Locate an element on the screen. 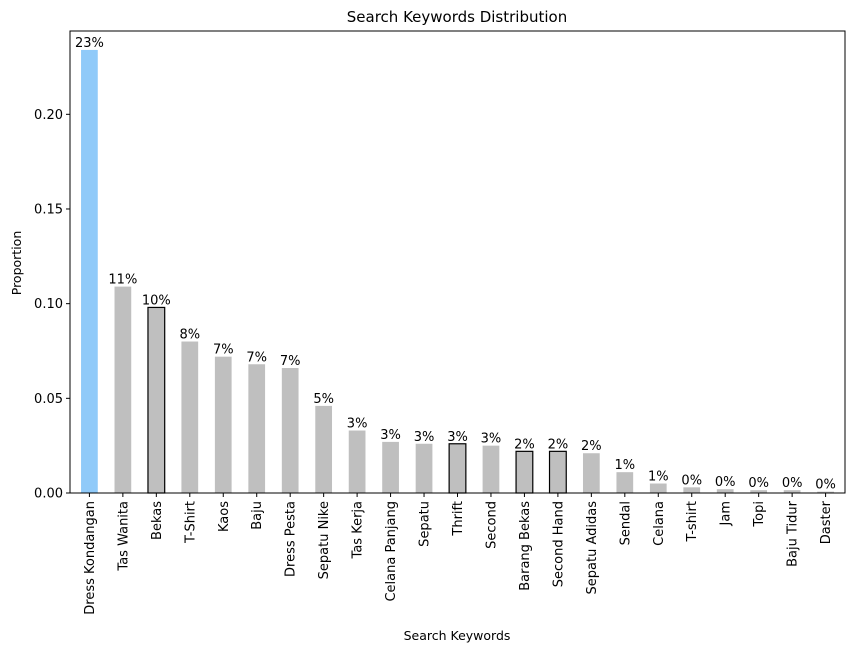 The height and width of the screenshot is (653, 855). bar-celana-panjang is located at coordinates (390, 467).